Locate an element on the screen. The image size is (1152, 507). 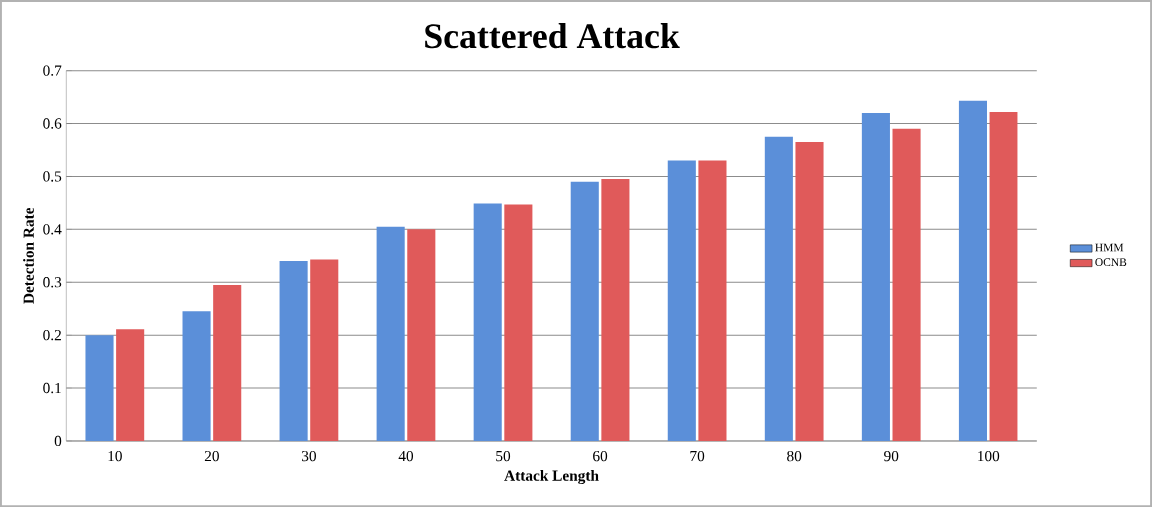
y-tick-label: 0.7 is located at coordinates (52, 70).